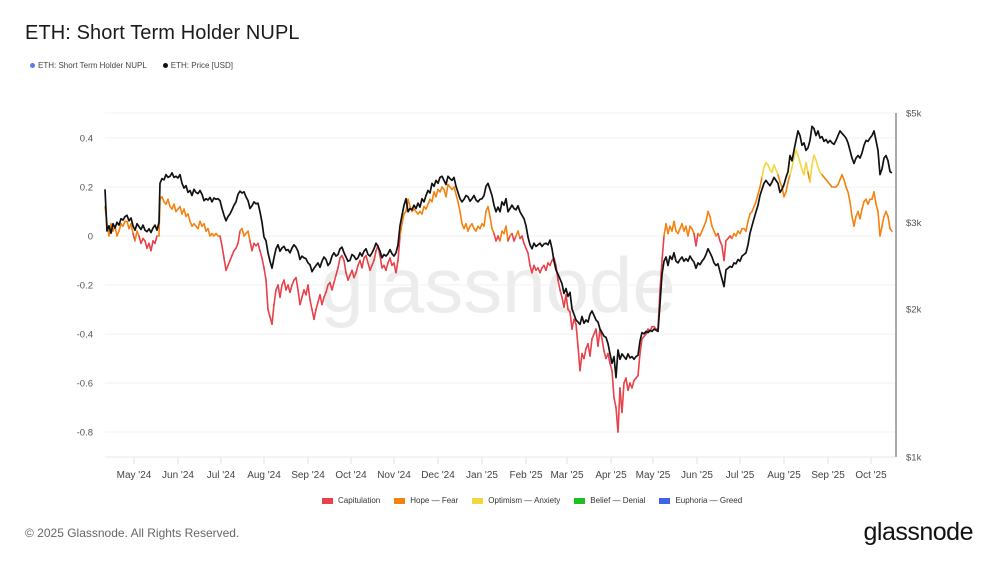 This screenshot has height=563, width=1000. I want to click on x-axis-tick: Dec '24, so click(438, 475).